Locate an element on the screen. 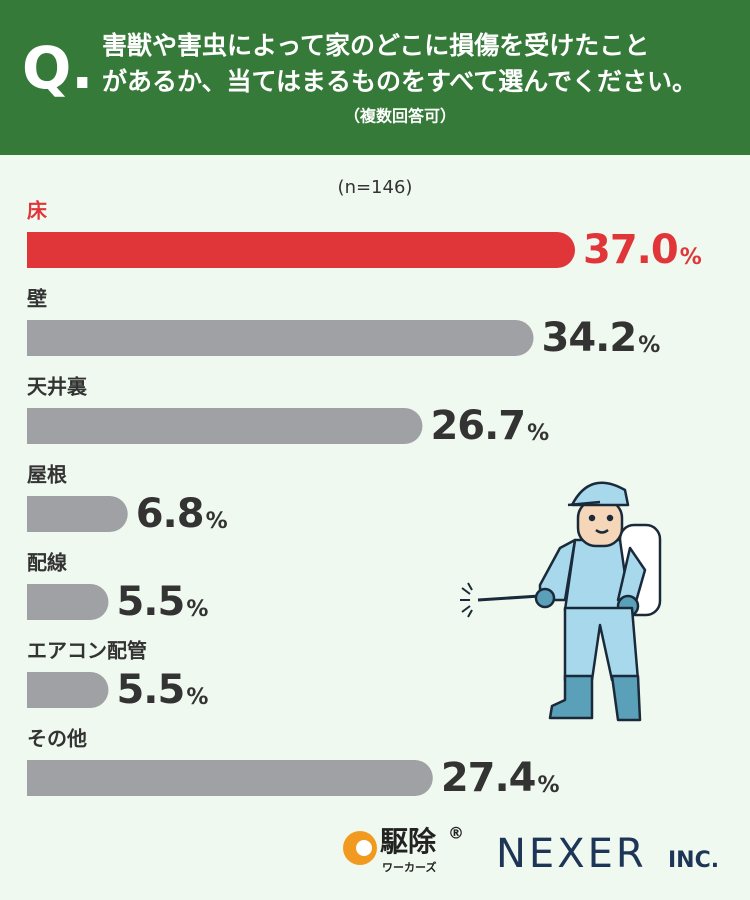 This screenshot has height=900, width=750. brand-icon is located at coordinates (364, 848).